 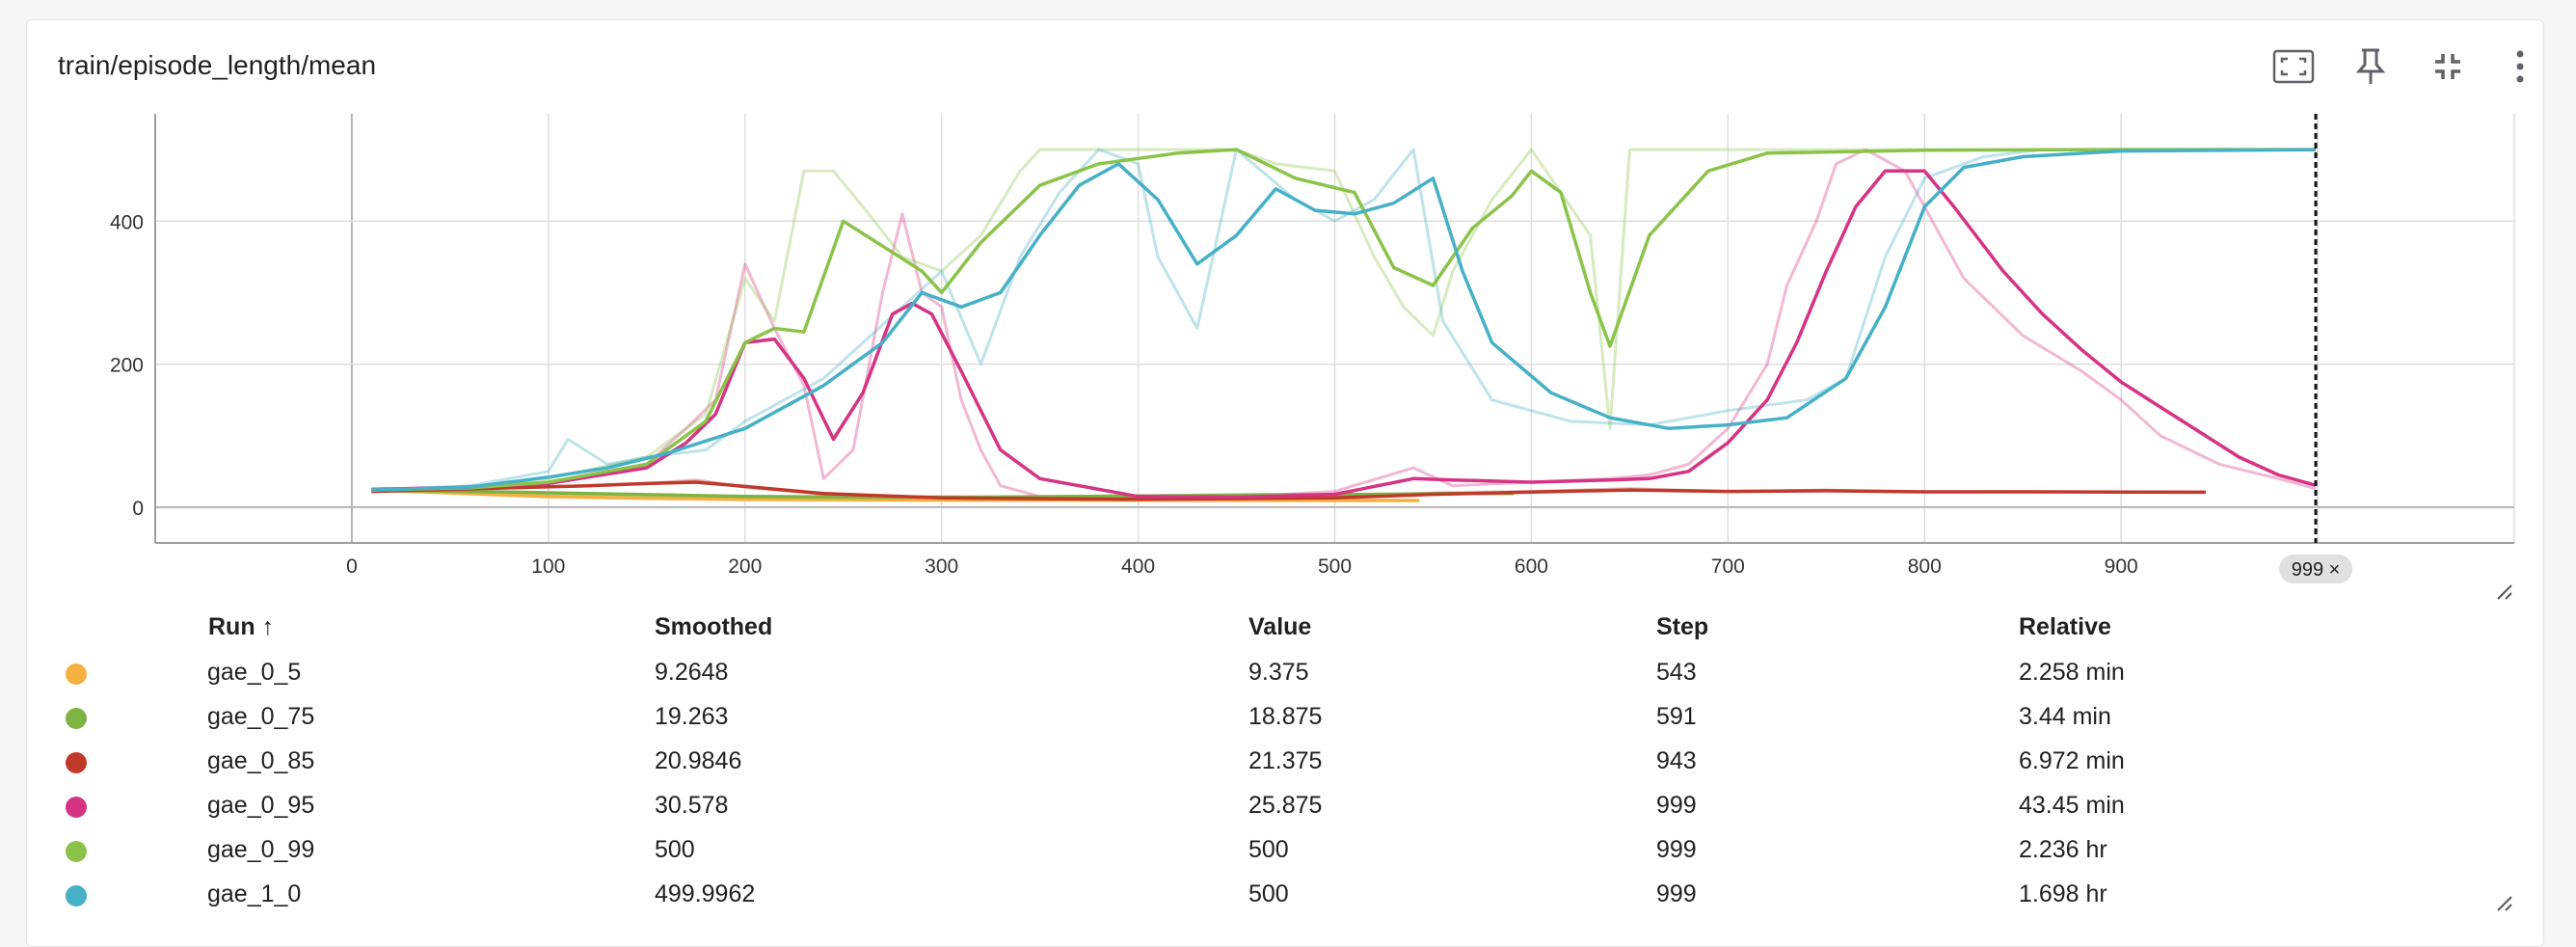 I want to click on x-tick-label: 100, so click(x=548, y=567).